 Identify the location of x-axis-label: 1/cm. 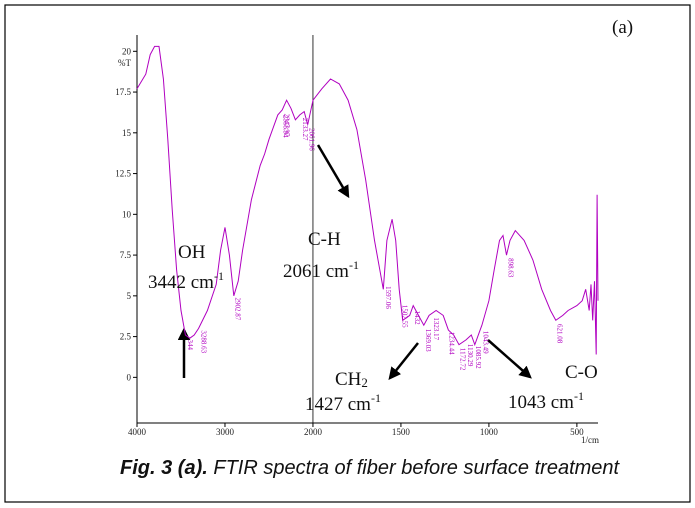
(590, 440).